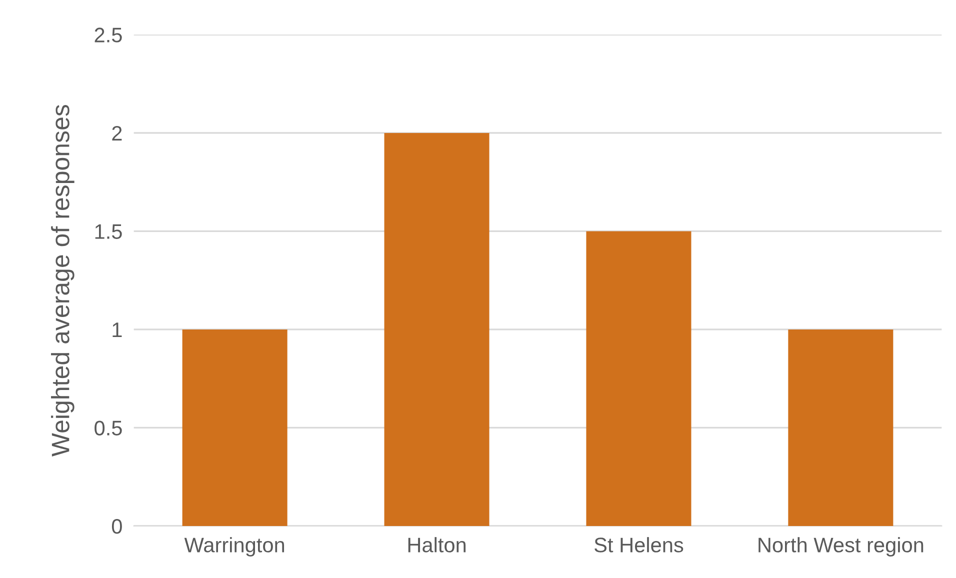 Image resolution: width=956 pixels, height=578 pixels. What do you see at coordinates (62, 280) in the screenshot?
I see `y-axis-title: Weighted average of responses` at bounding box center [62, 280].